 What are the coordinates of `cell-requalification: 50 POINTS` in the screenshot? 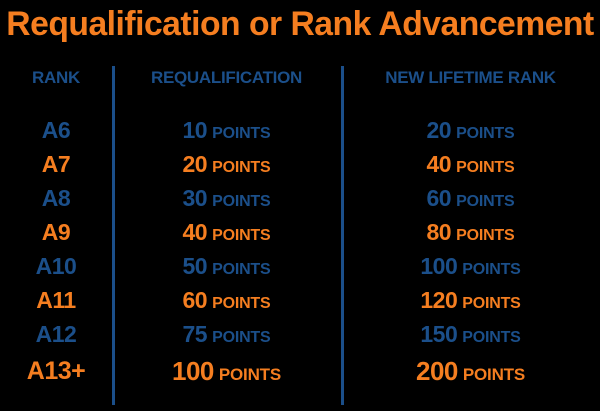 It's located at (226, 266).